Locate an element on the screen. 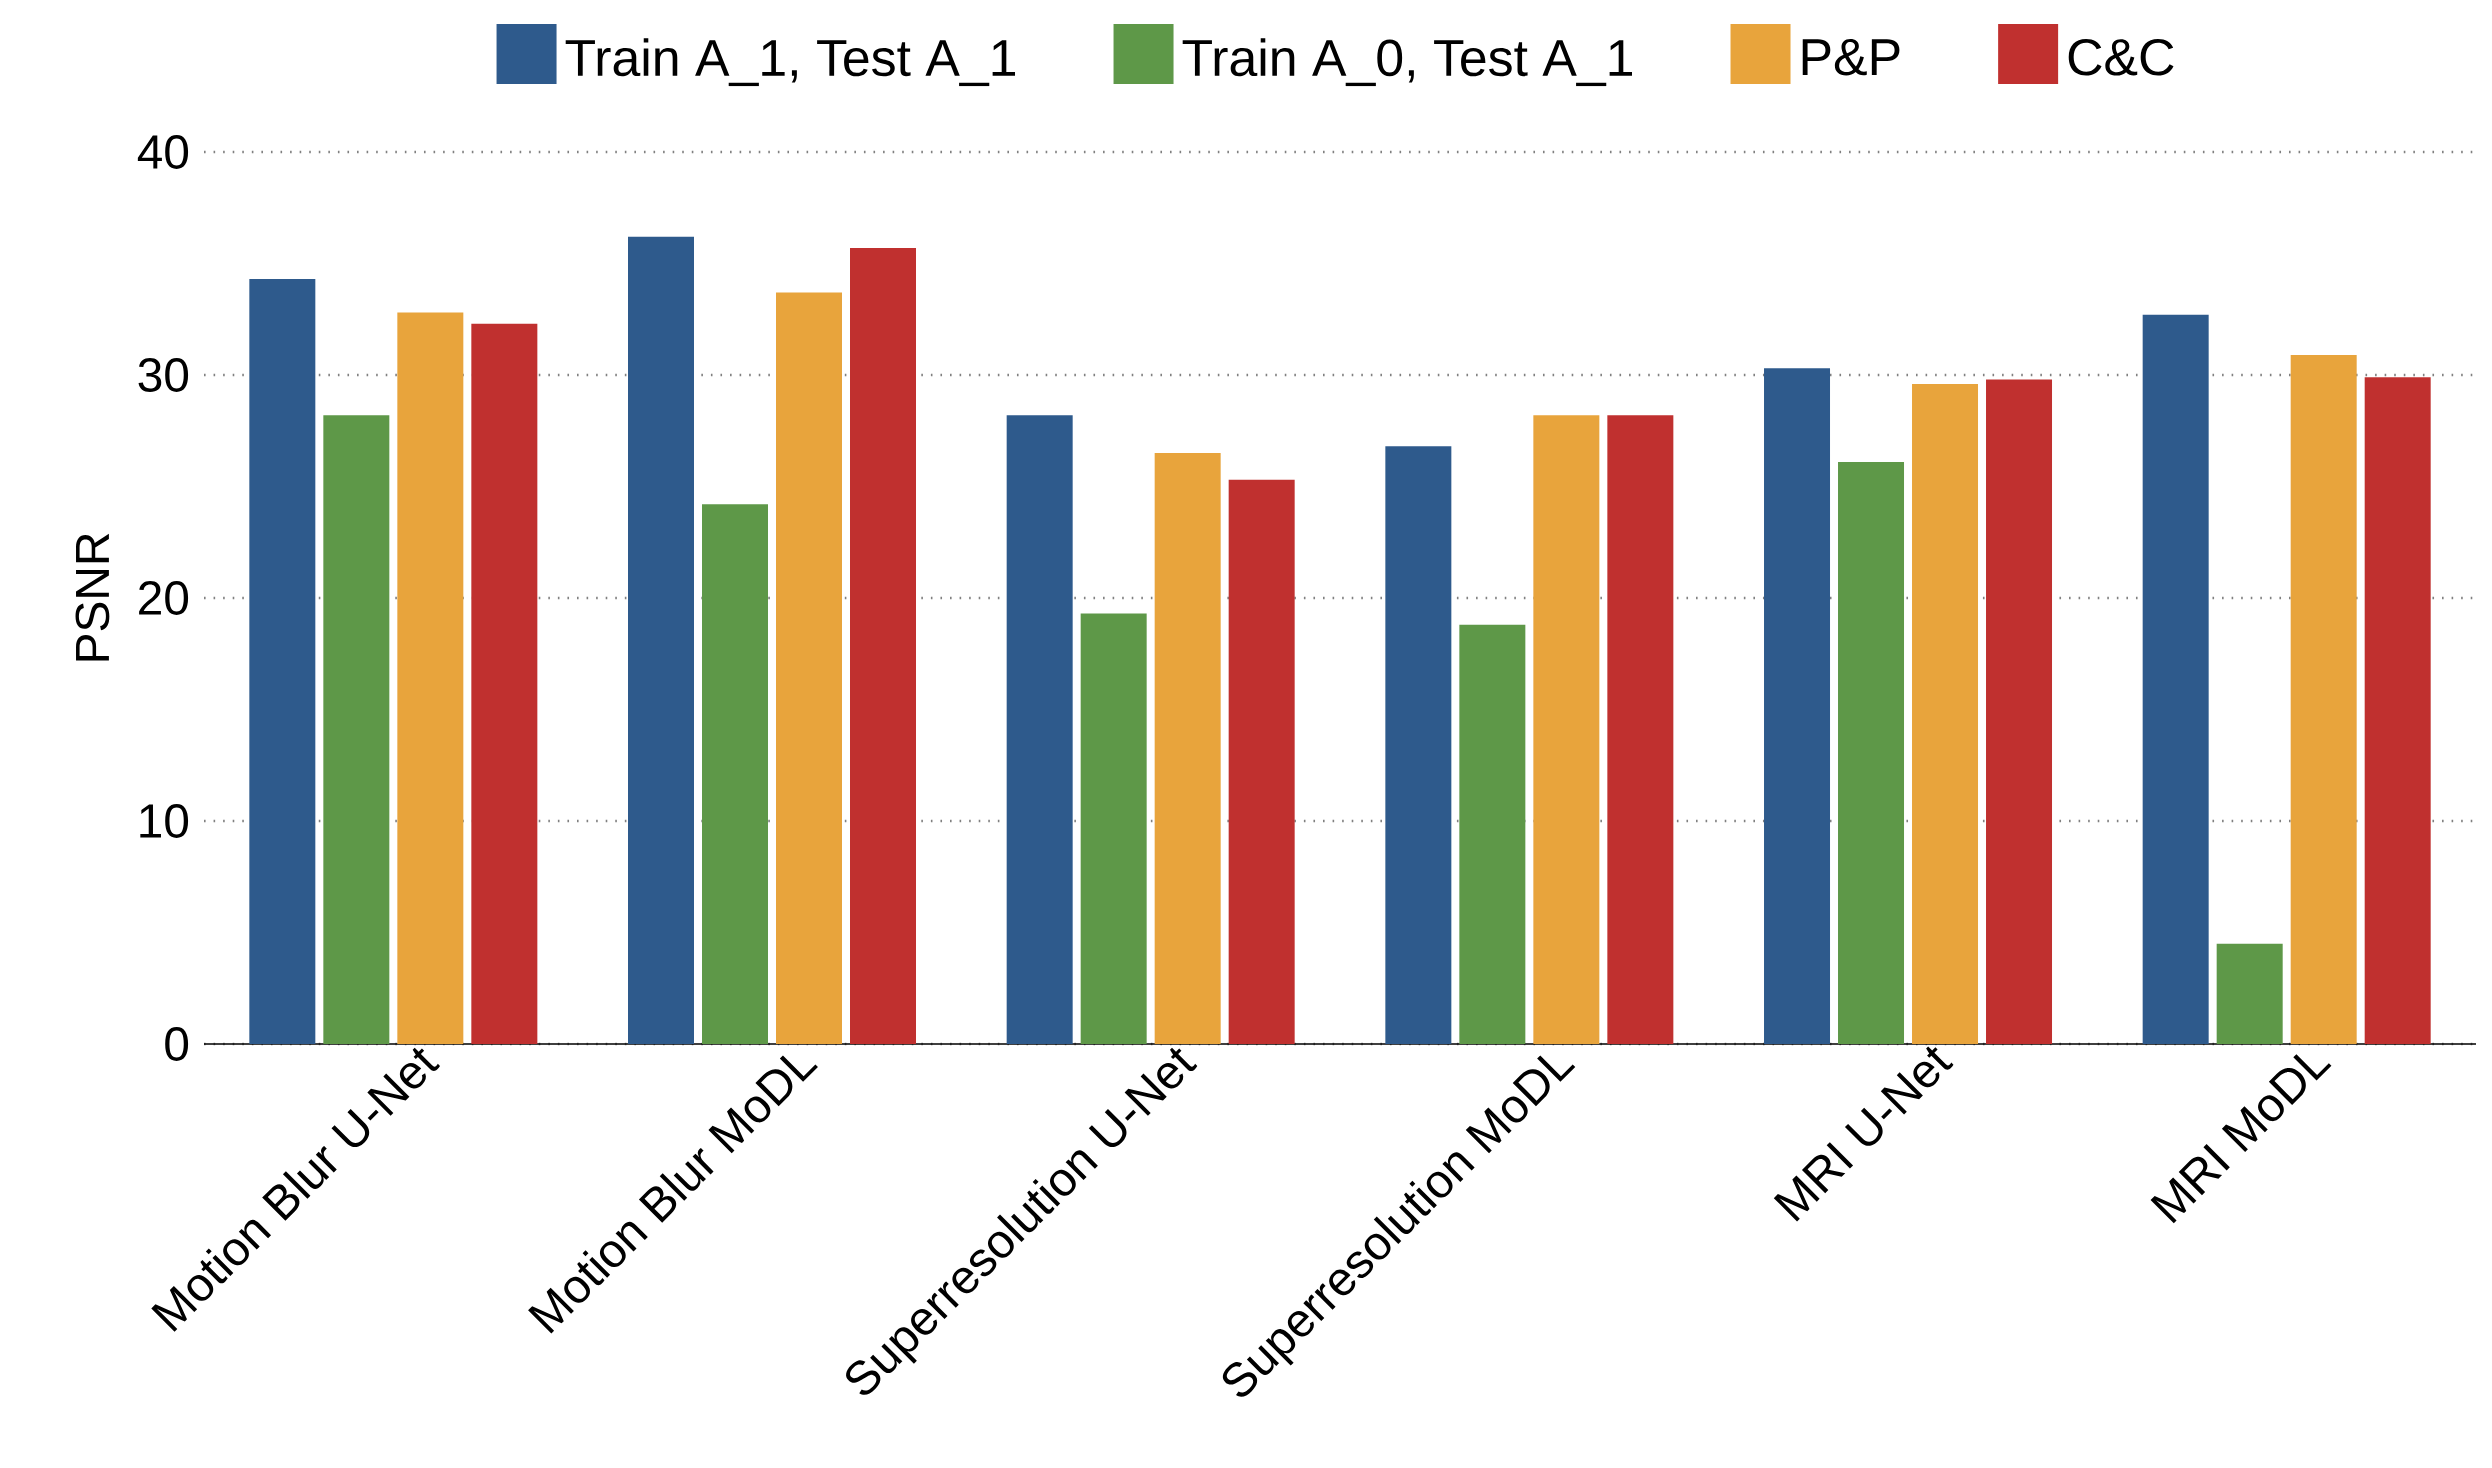 The width and height of the screenshot is (2492, 1468). legend-label: Train A_0, Test A_1 is located at coordinates (1407, 62).